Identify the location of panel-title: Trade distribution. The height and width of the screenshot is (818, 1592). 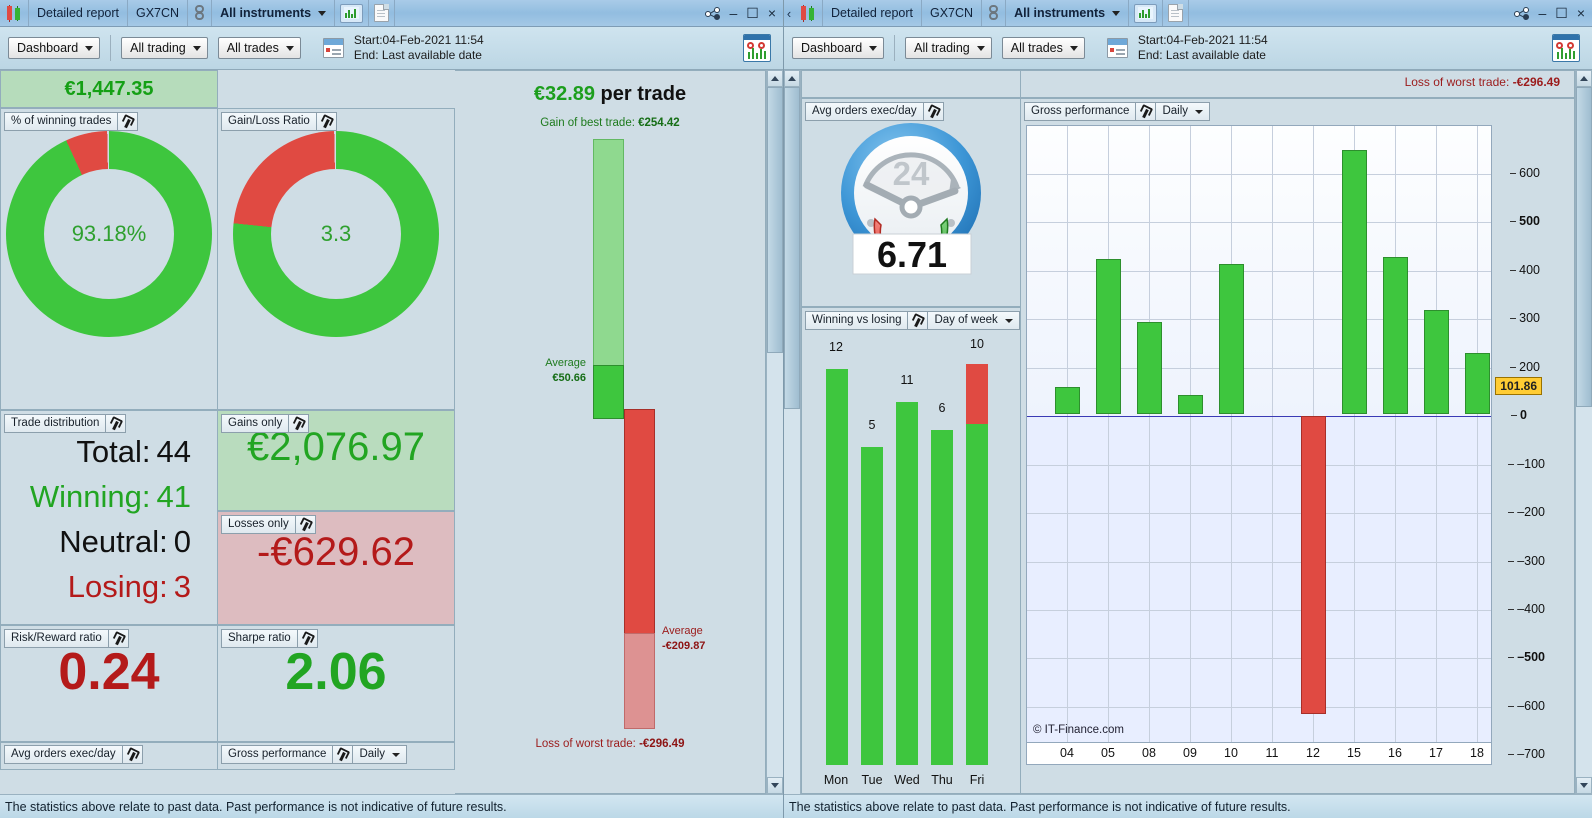
(55, 423).